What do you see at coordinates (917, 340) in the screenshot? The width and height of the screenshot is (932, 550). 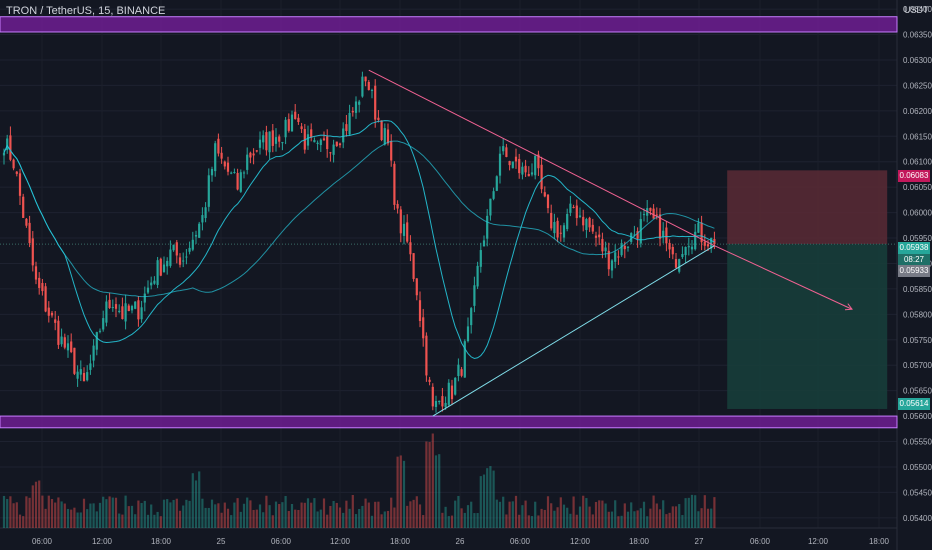 I see `y-tick-label: 0.05750` at bounding box center [917, 340].